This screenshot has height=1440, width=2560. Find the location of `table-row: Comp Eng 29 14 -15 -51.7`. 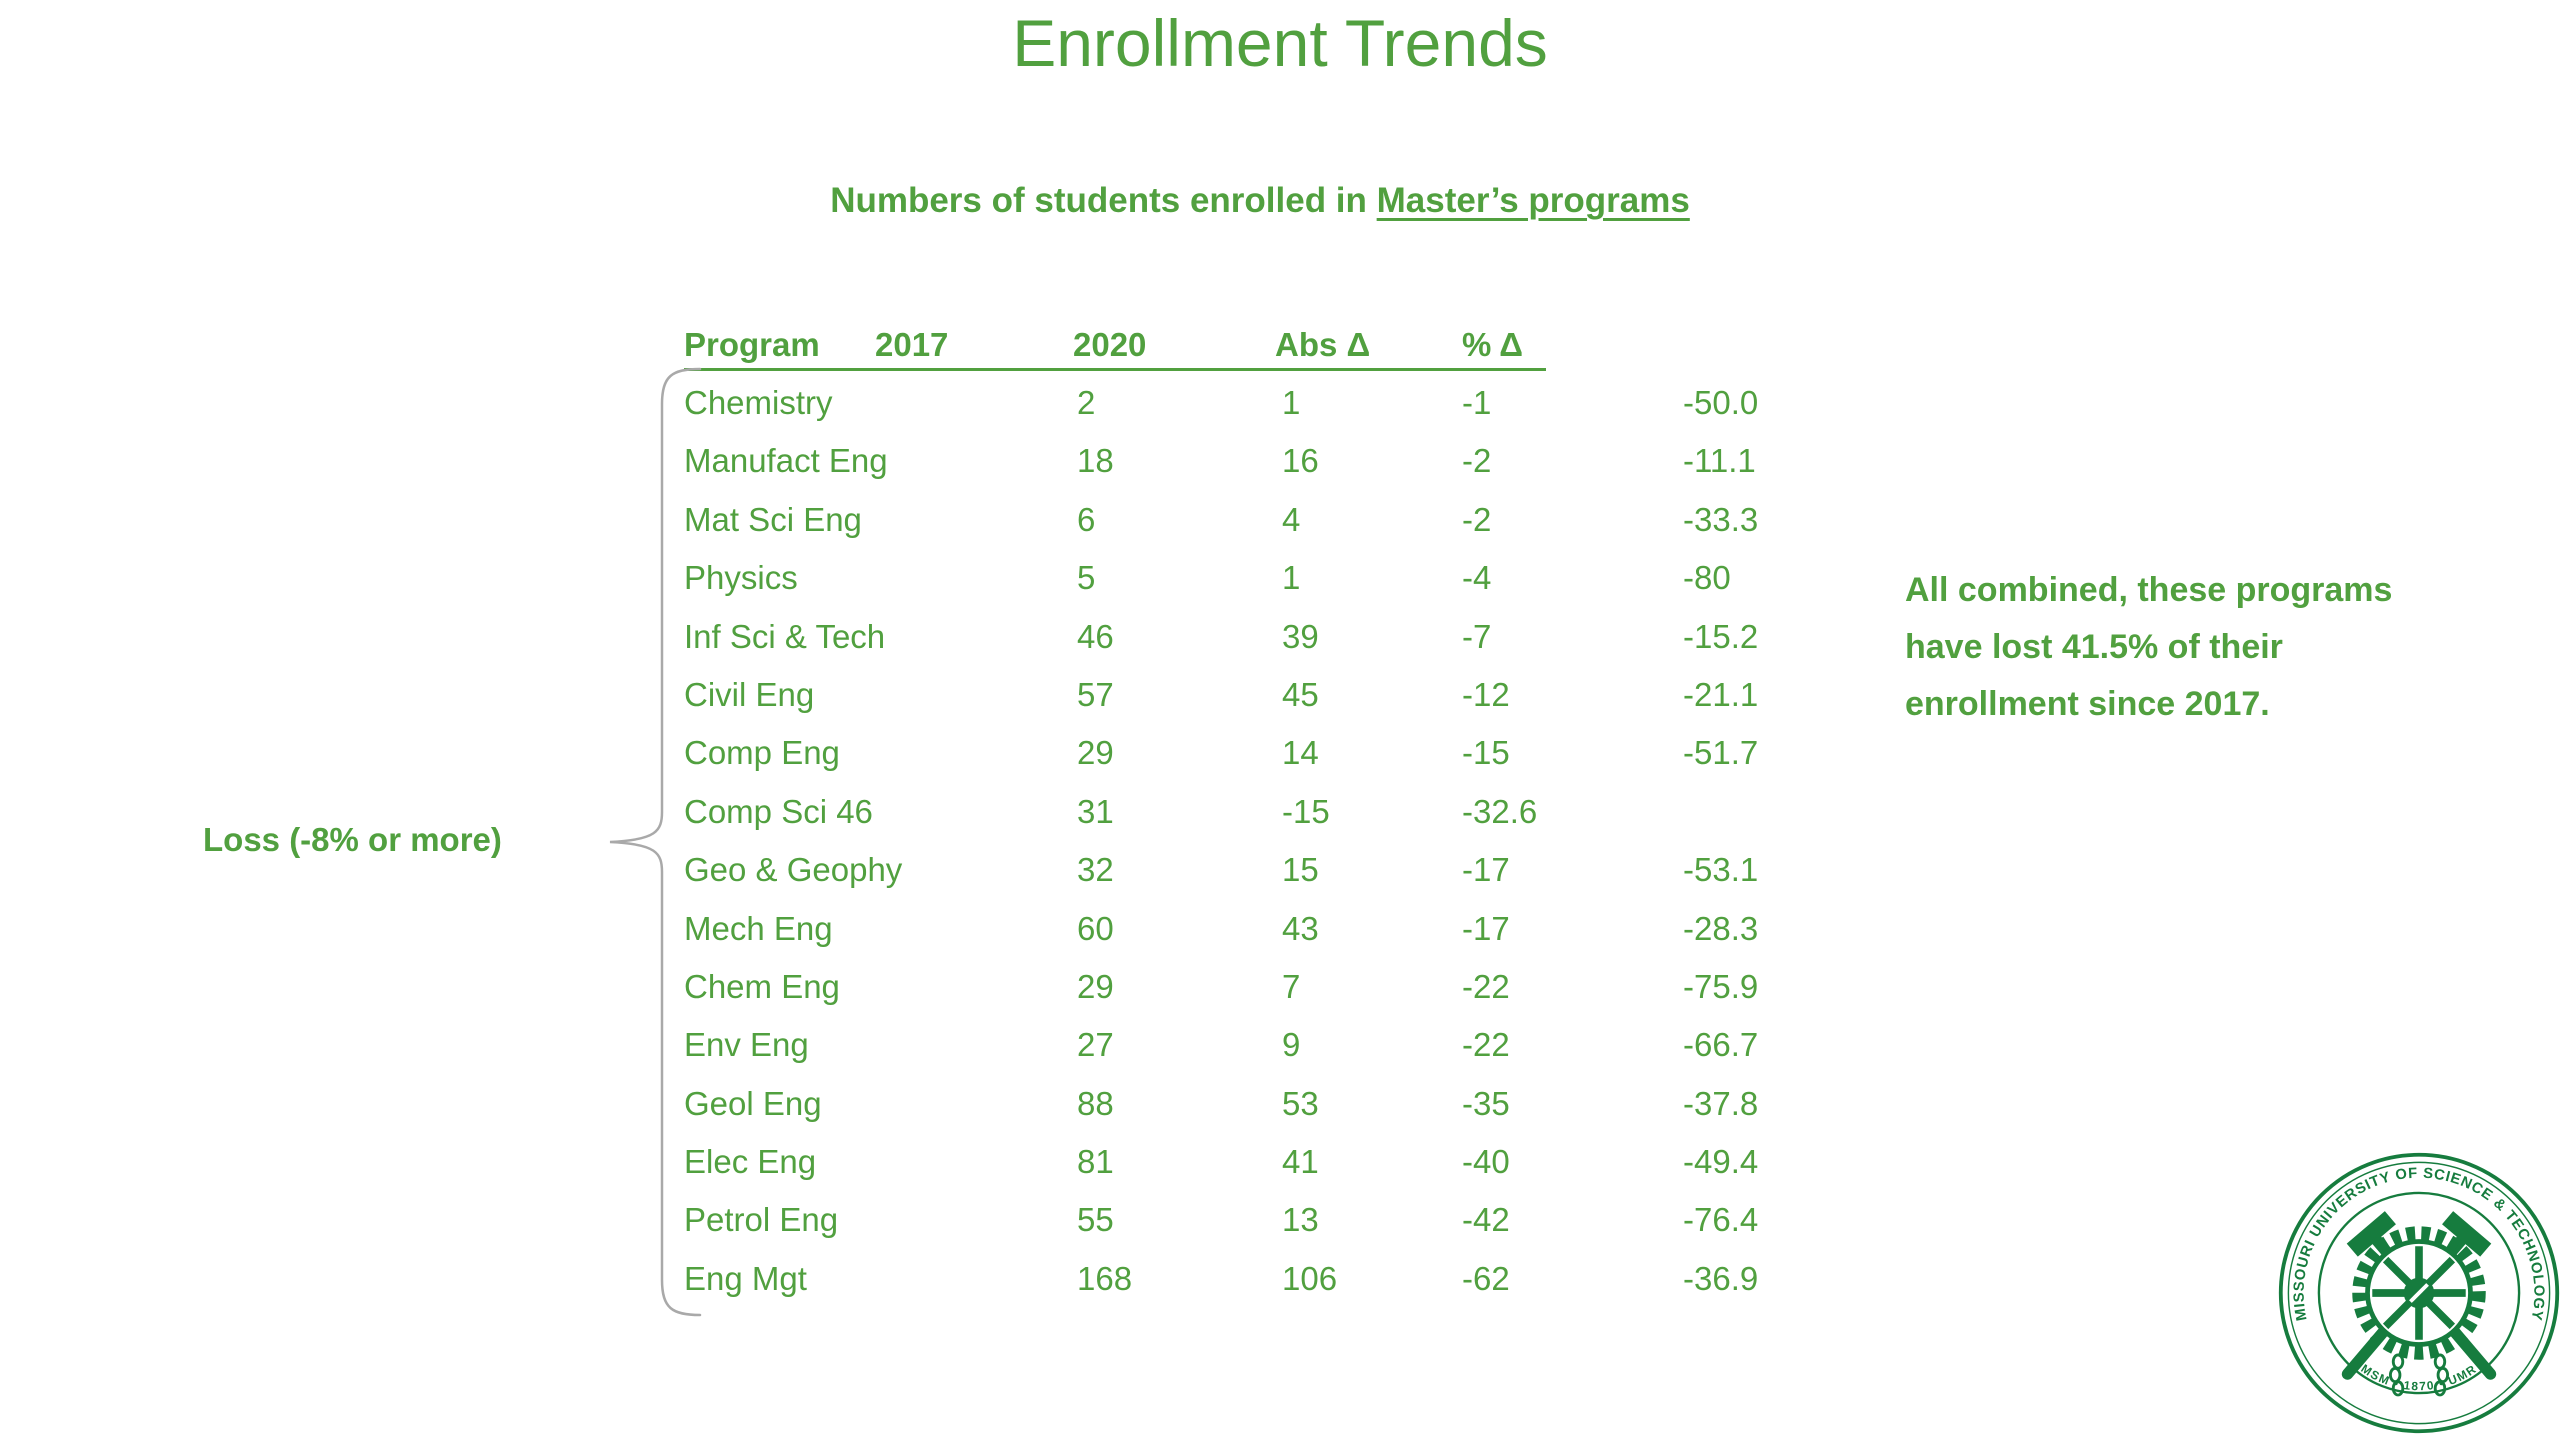

table-row: Comp Eng 29 14 -15 -51.7 is located at coordinates (1284, 753).